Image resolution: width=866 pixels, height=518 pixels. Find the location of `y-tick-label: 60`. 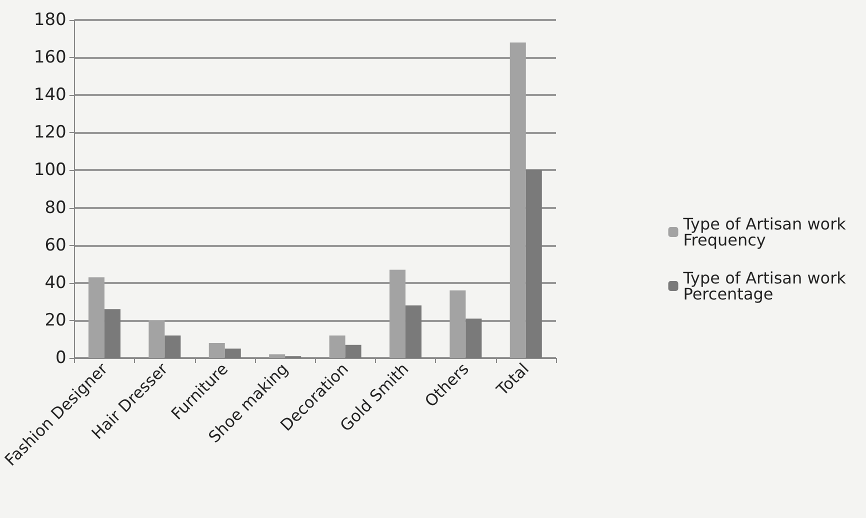

y-tick-label: 60 is located at coordinates (55, 245).